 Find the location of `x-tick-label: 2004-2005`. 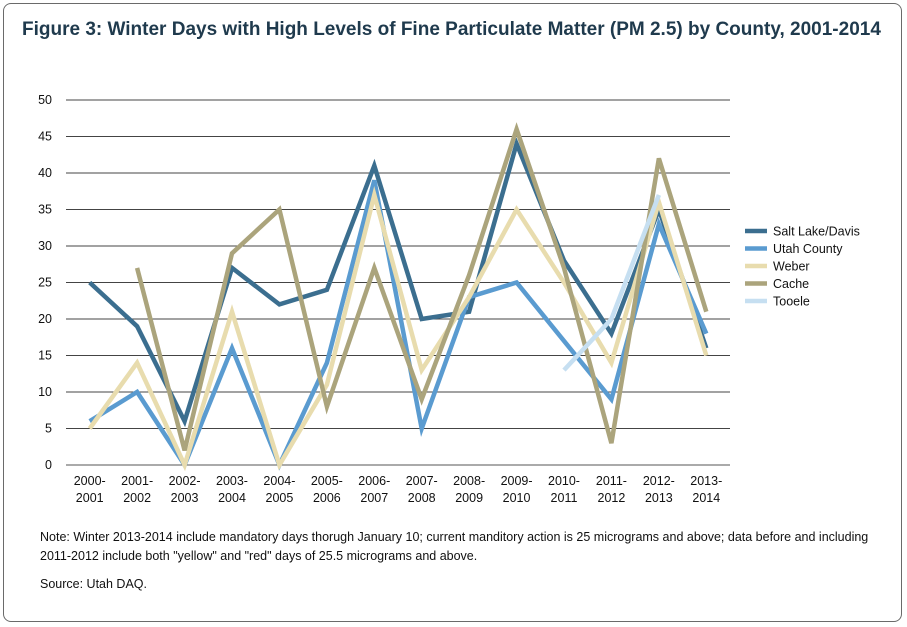

x-tick-label: 2004-2005 is located at coordinates (279, 489).